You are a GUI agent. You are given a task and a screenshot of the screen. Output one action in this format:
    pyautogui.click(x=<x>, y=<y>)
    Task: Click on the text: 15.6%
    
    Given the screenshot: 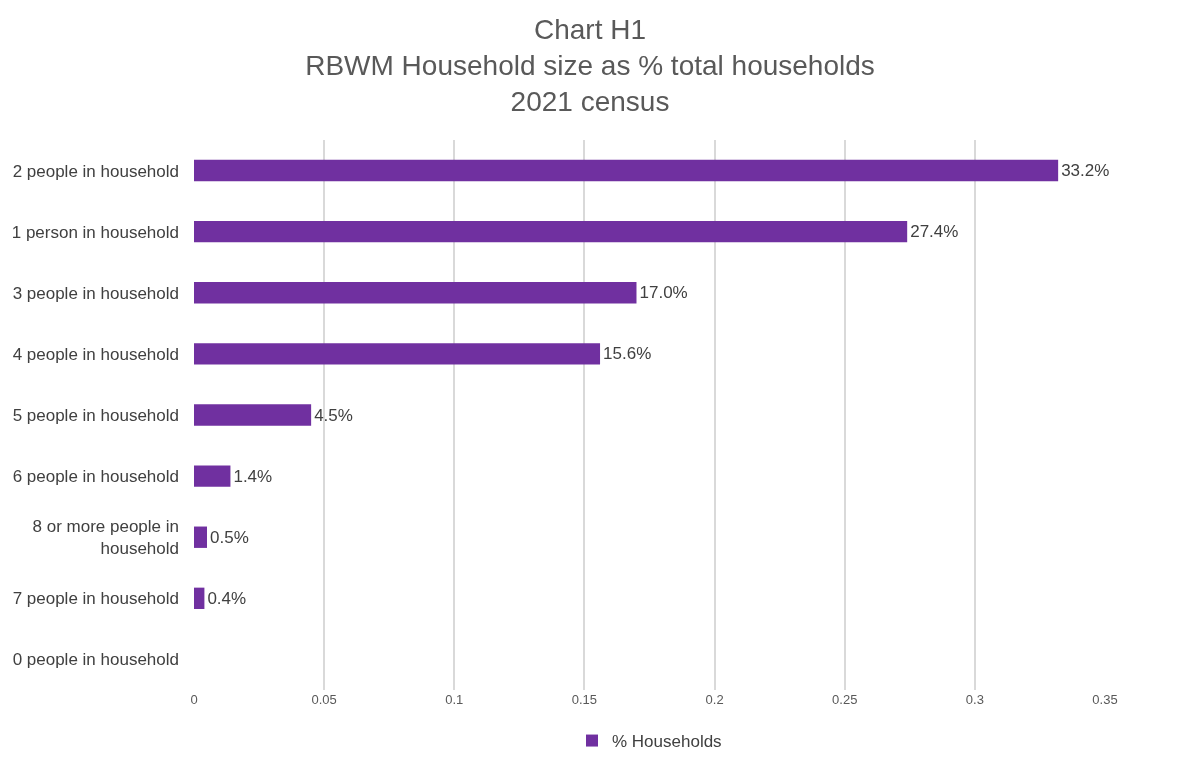 What is the action you would take?
    pyautogui.click(x=627, y=354)
    